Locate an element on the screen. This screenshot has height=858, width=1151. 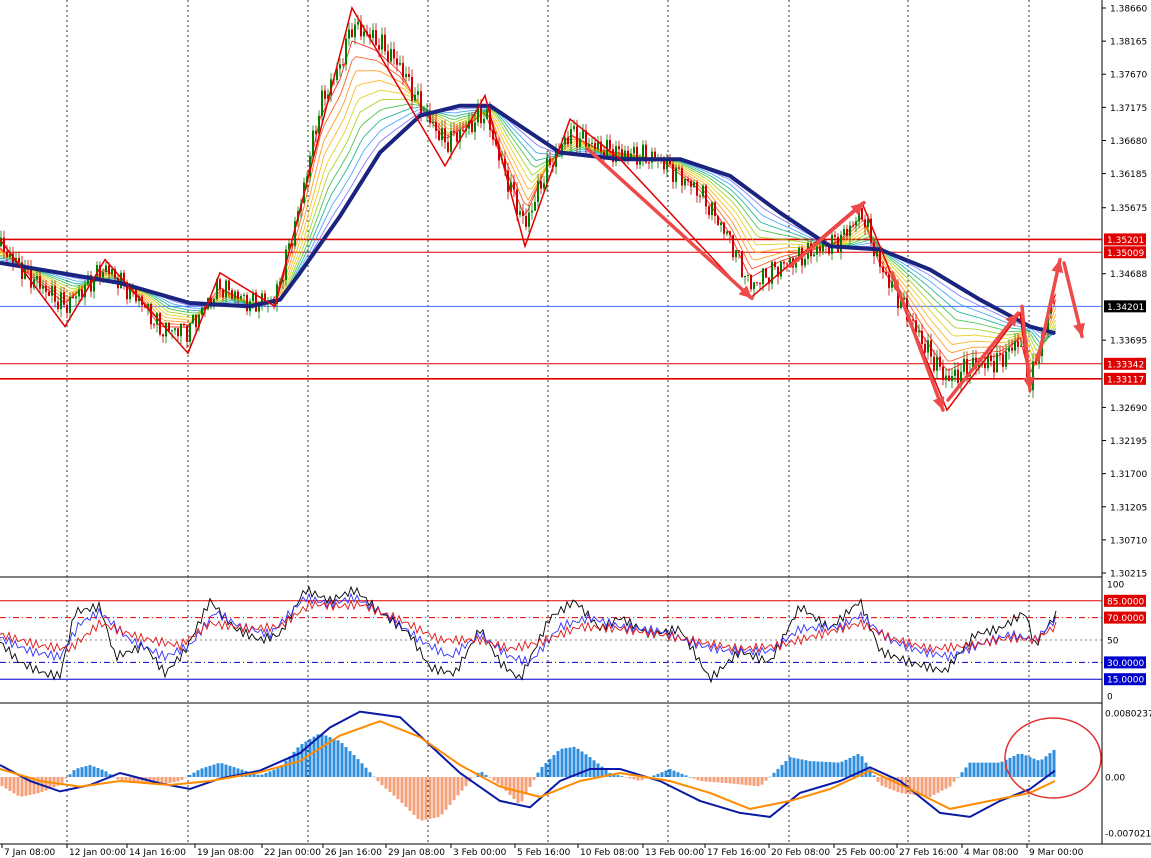
stoch-level-label-bg is located at coordinates (1125, 679).